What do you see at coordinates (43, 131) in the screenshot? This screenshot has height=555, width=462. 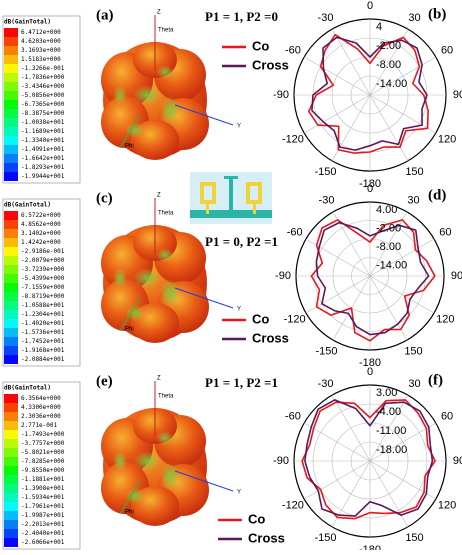 I see `colorbar-label: -1.1689e+001` at bounding box center [43, 131].